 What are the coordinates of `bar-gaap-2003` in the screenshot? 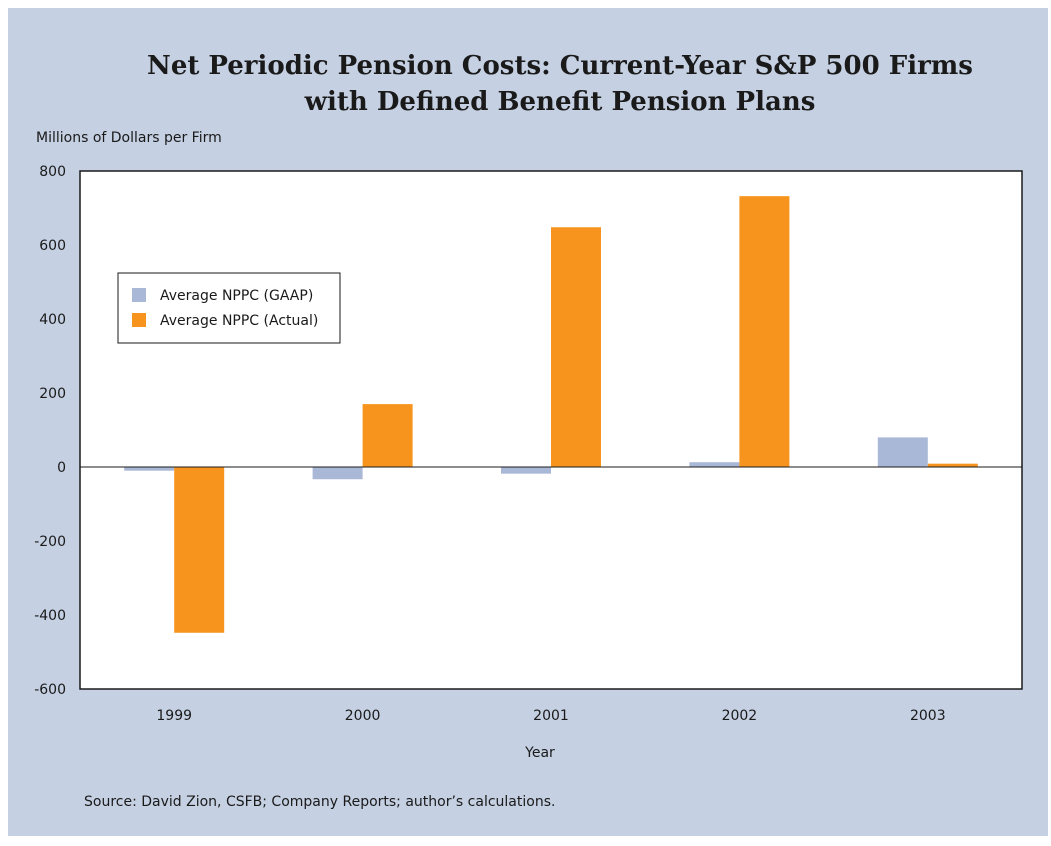 It's located at (902, 452).